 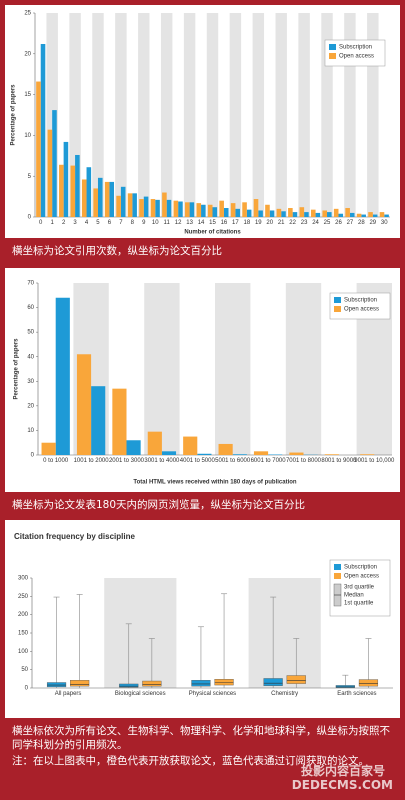 I want to click on x-tick-label: 25, so click(x=327, y=223).